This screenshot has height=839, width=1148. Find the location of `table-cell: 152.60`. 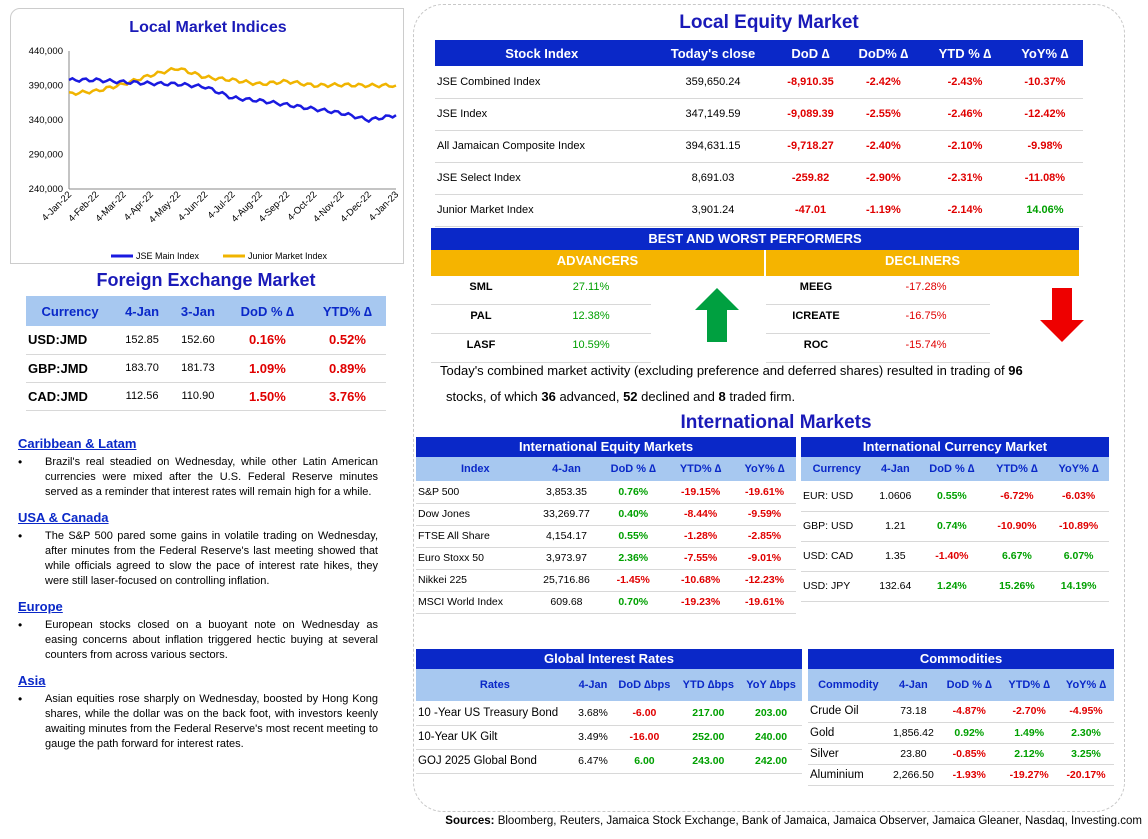

table-cell: 152.60 is located at coordinates (197, 340).